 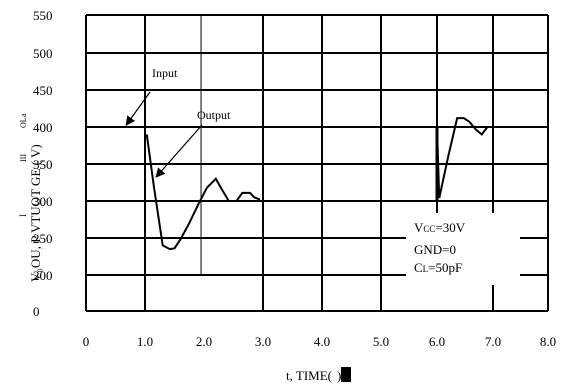 What do you see at coordinates (145, 341) in the screenshot?
I see `x-tick-label-1: 1.0` at bounding box center [145, 341].